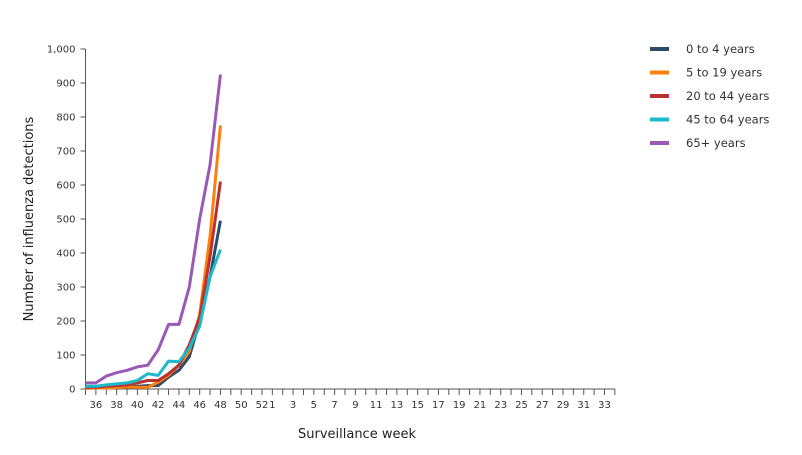  What do you see at coordinates (65, 118) in the screenshot?
I see `y-tick-label: 800` at bounding box center [65, 118].